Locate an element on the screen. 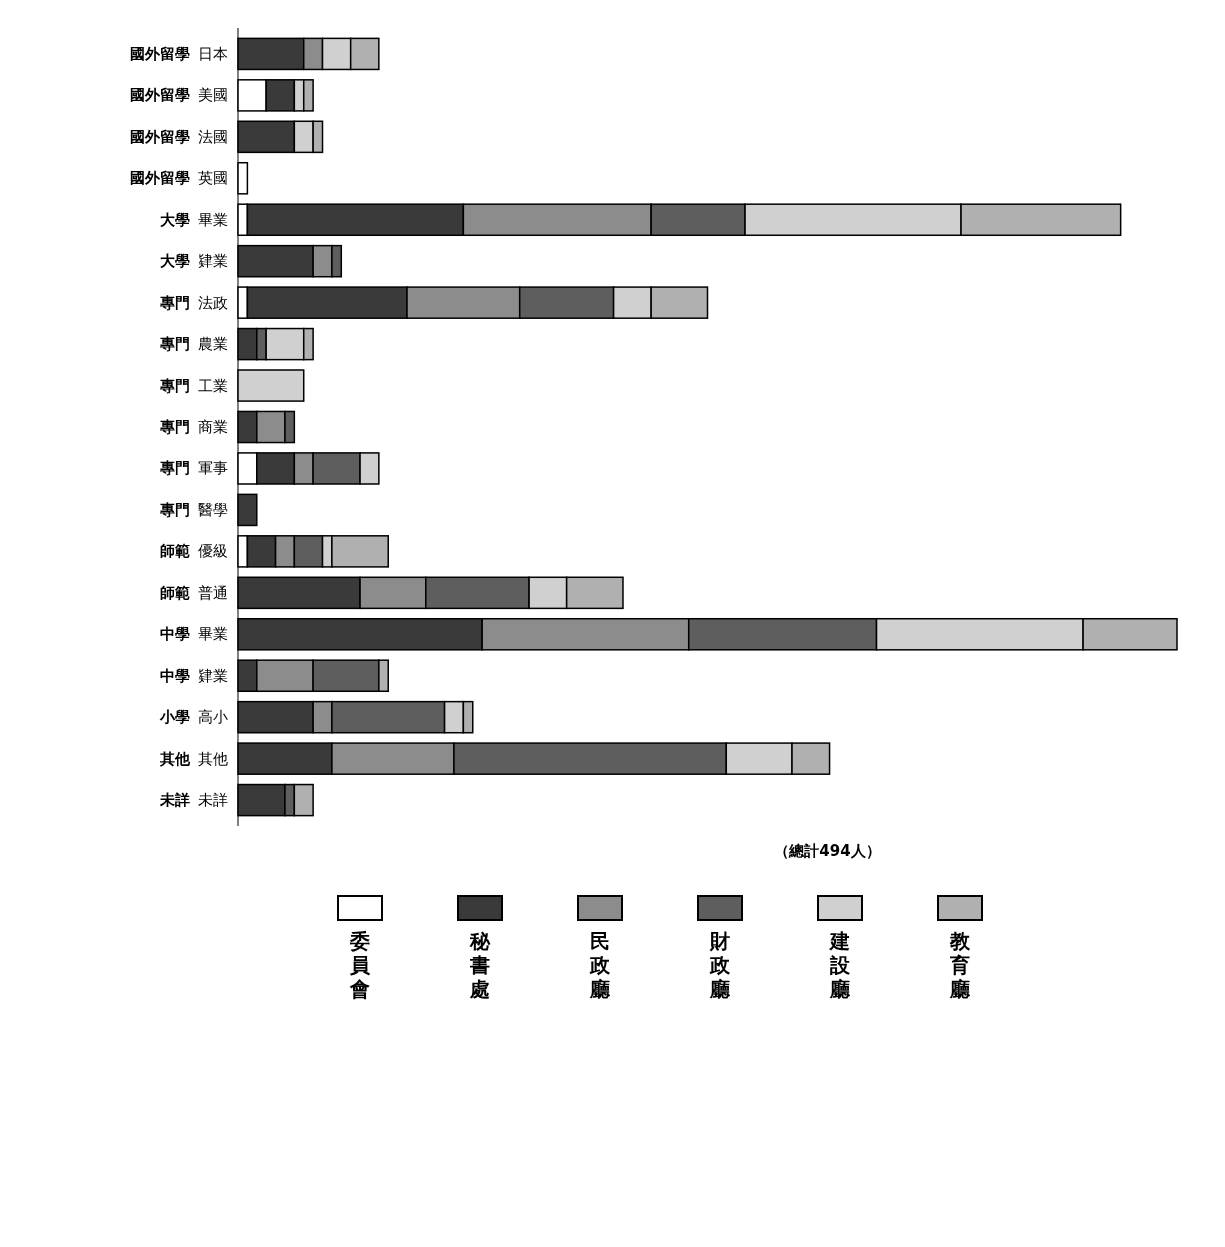 This screenshot has width=1225, height=1247. y-tick-label: 中學 畢業 is located at coordinates (194, 633).